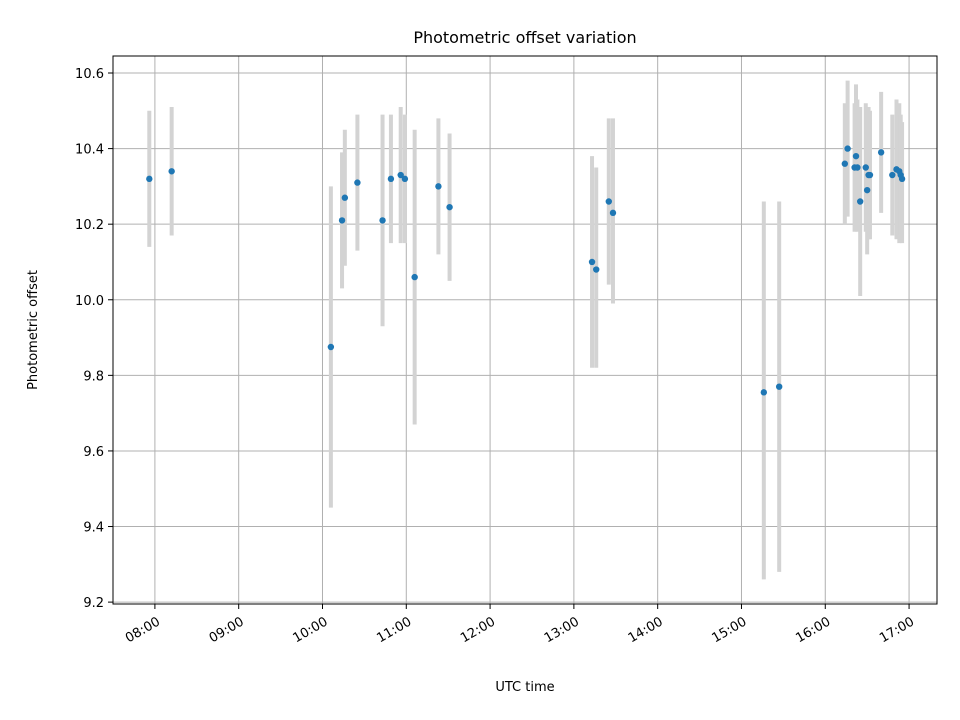 The width and height of the screenshot is (960, 720). I want to click on x-tick-label: 13:00, so click(562, 630).